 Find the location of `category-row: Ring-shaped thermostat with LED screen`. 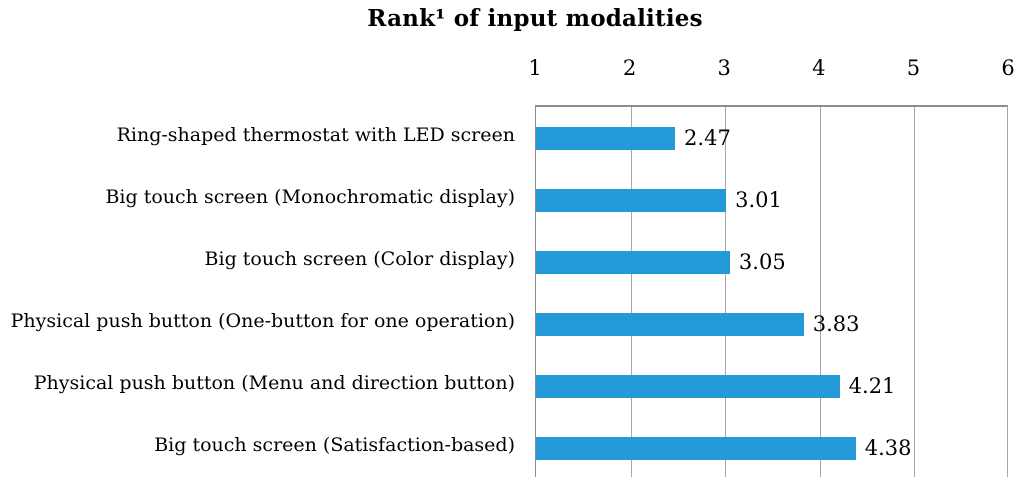

category-row: Ring-shaped thermostat with LED screen is located at coordinates (257, 136).